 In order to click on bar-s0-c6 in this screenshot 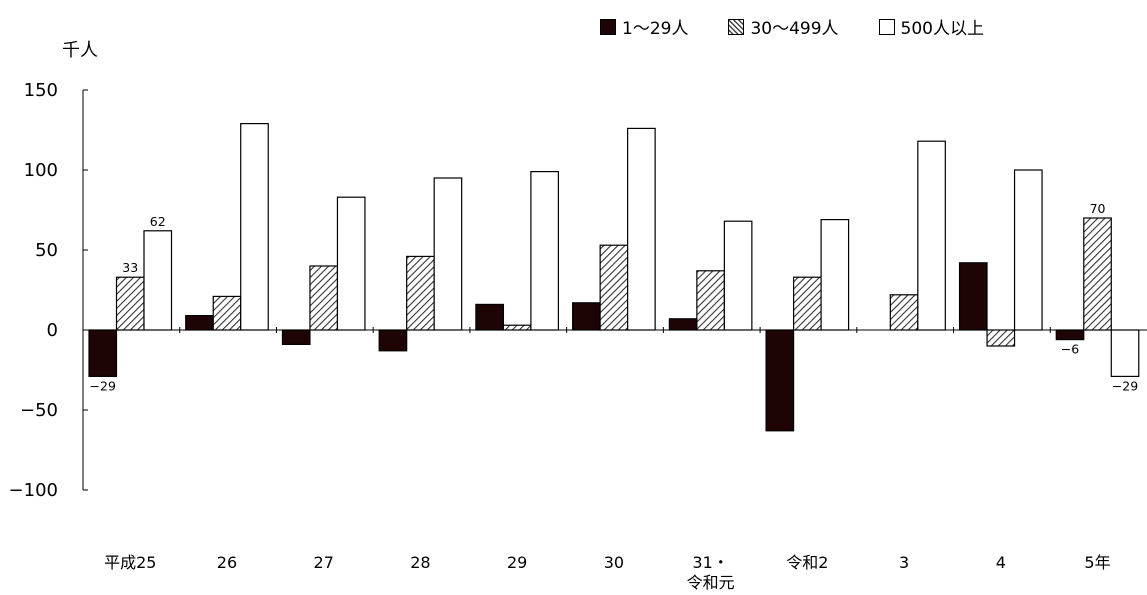, I will do `click(683, 324)`.